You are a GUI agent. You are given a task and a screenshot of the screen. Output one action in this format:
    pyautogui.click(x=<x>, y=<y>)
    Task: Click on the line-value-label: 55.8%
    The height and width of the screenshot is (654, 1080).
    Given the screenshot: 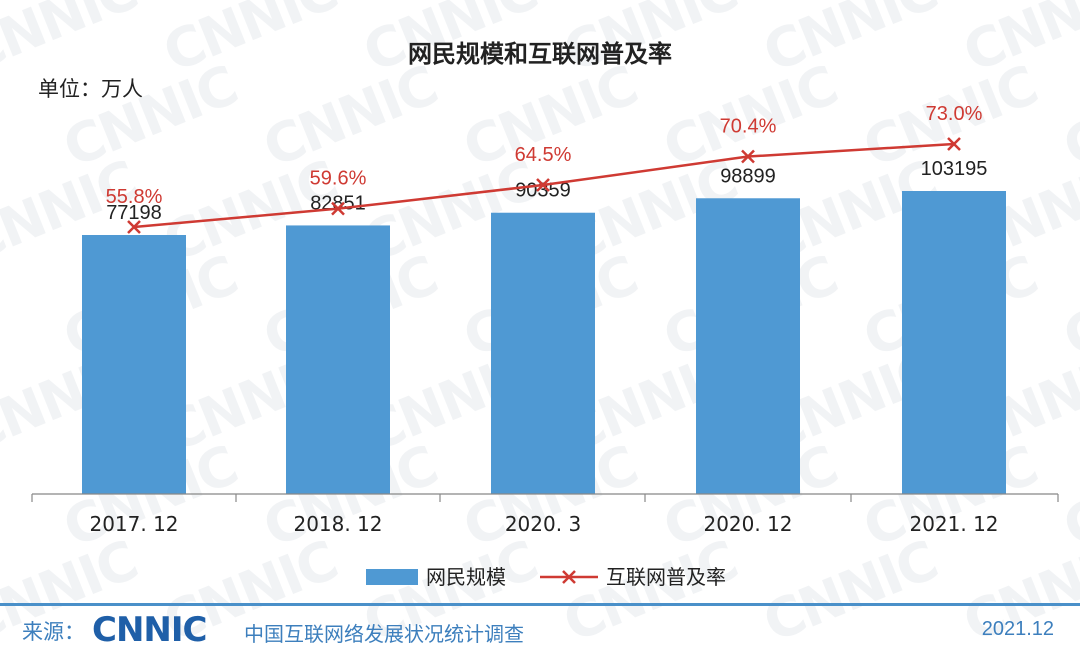 What is the action you would take?
    pyautogui.click(x=134, y=197)
    